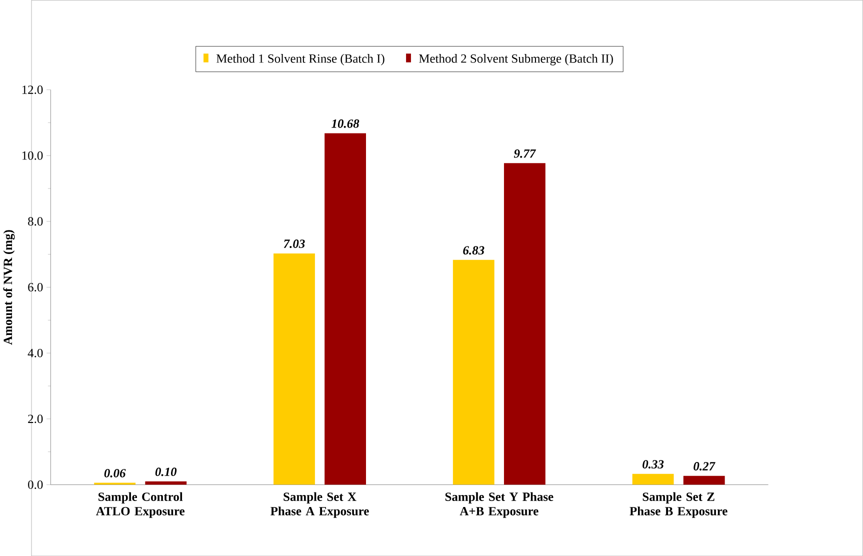  What do you see at coordinates (35, 221) in the screenshot?
I see `y-tick-label: 8.0` at bounding box center [35, 221].